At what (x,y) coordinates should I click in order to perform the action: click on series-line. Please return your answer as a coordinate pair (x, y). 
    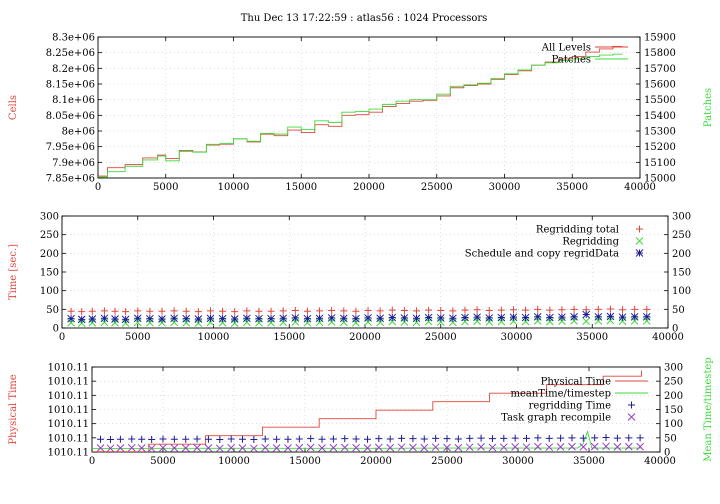
    Looking at the image, I should click on (367, 411).